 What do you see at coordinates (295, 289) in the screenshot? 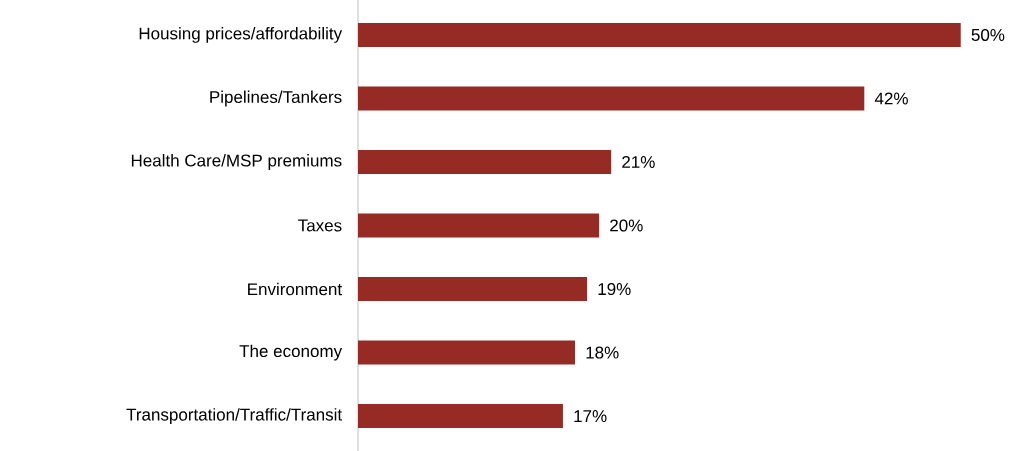
I see `y-tick-label: Environment` at bounding box center [295, 289].